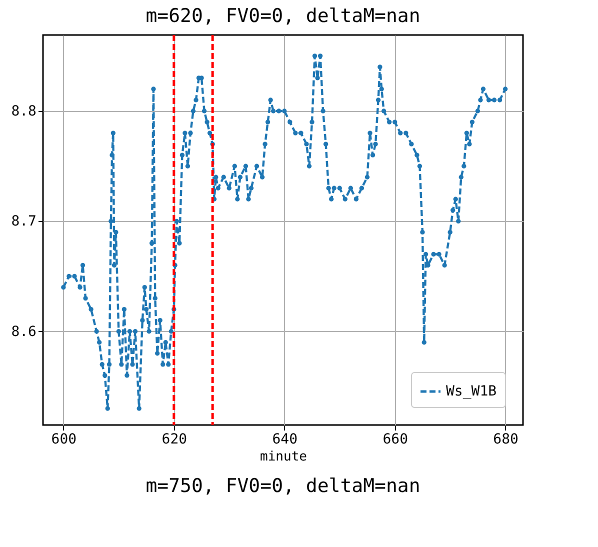  I want to click on x-tick-label: 620, so click(175, 440).